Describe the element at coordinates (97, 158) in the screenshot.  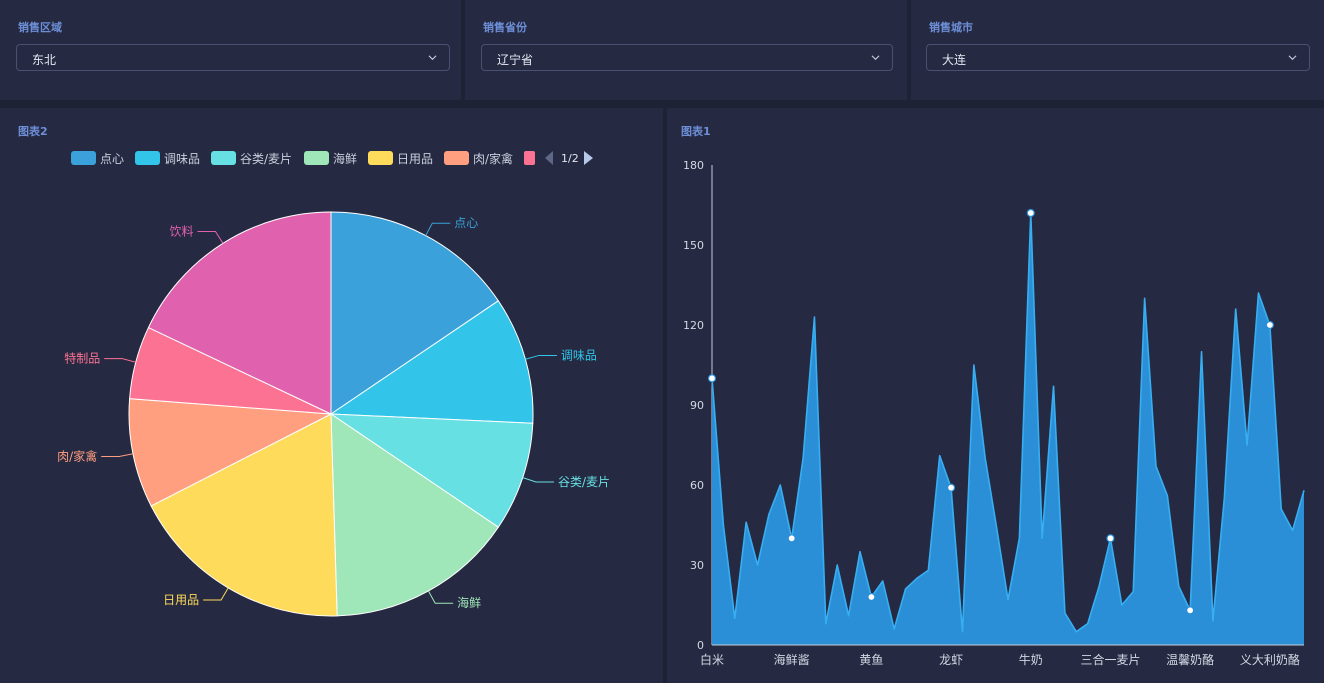
I see `legend-item: 点心` at that location.